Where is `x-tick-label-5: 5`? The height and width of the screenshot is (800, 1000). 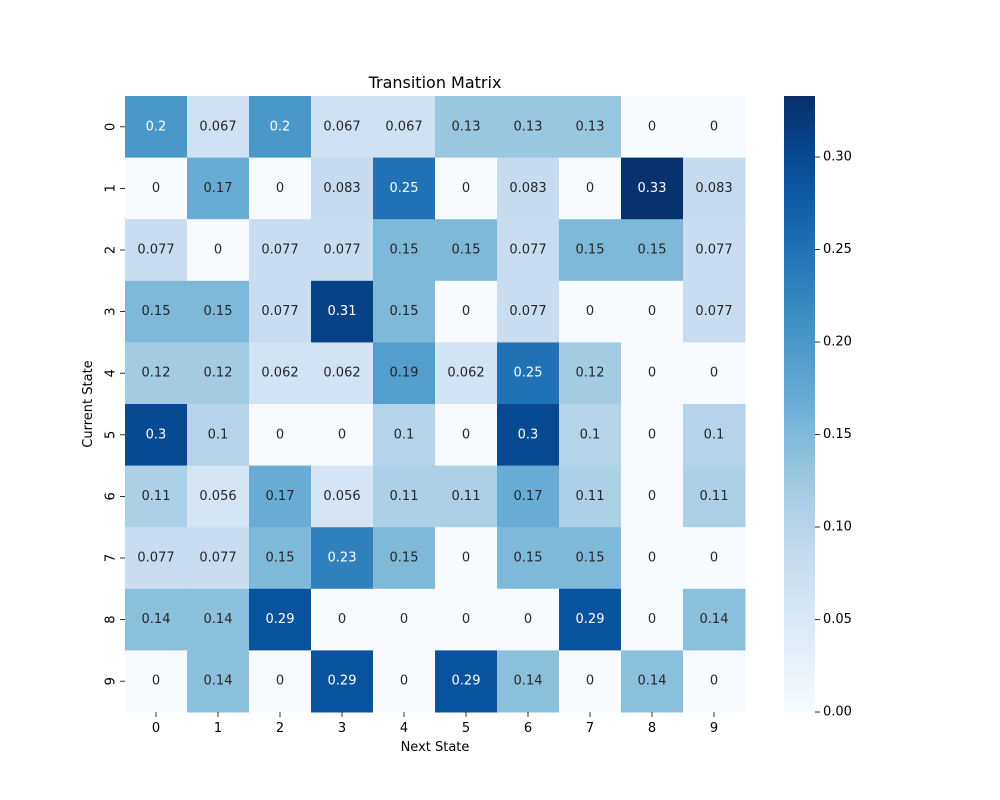 x-tick-label-5: 5 is located at coordinates (466, 728).